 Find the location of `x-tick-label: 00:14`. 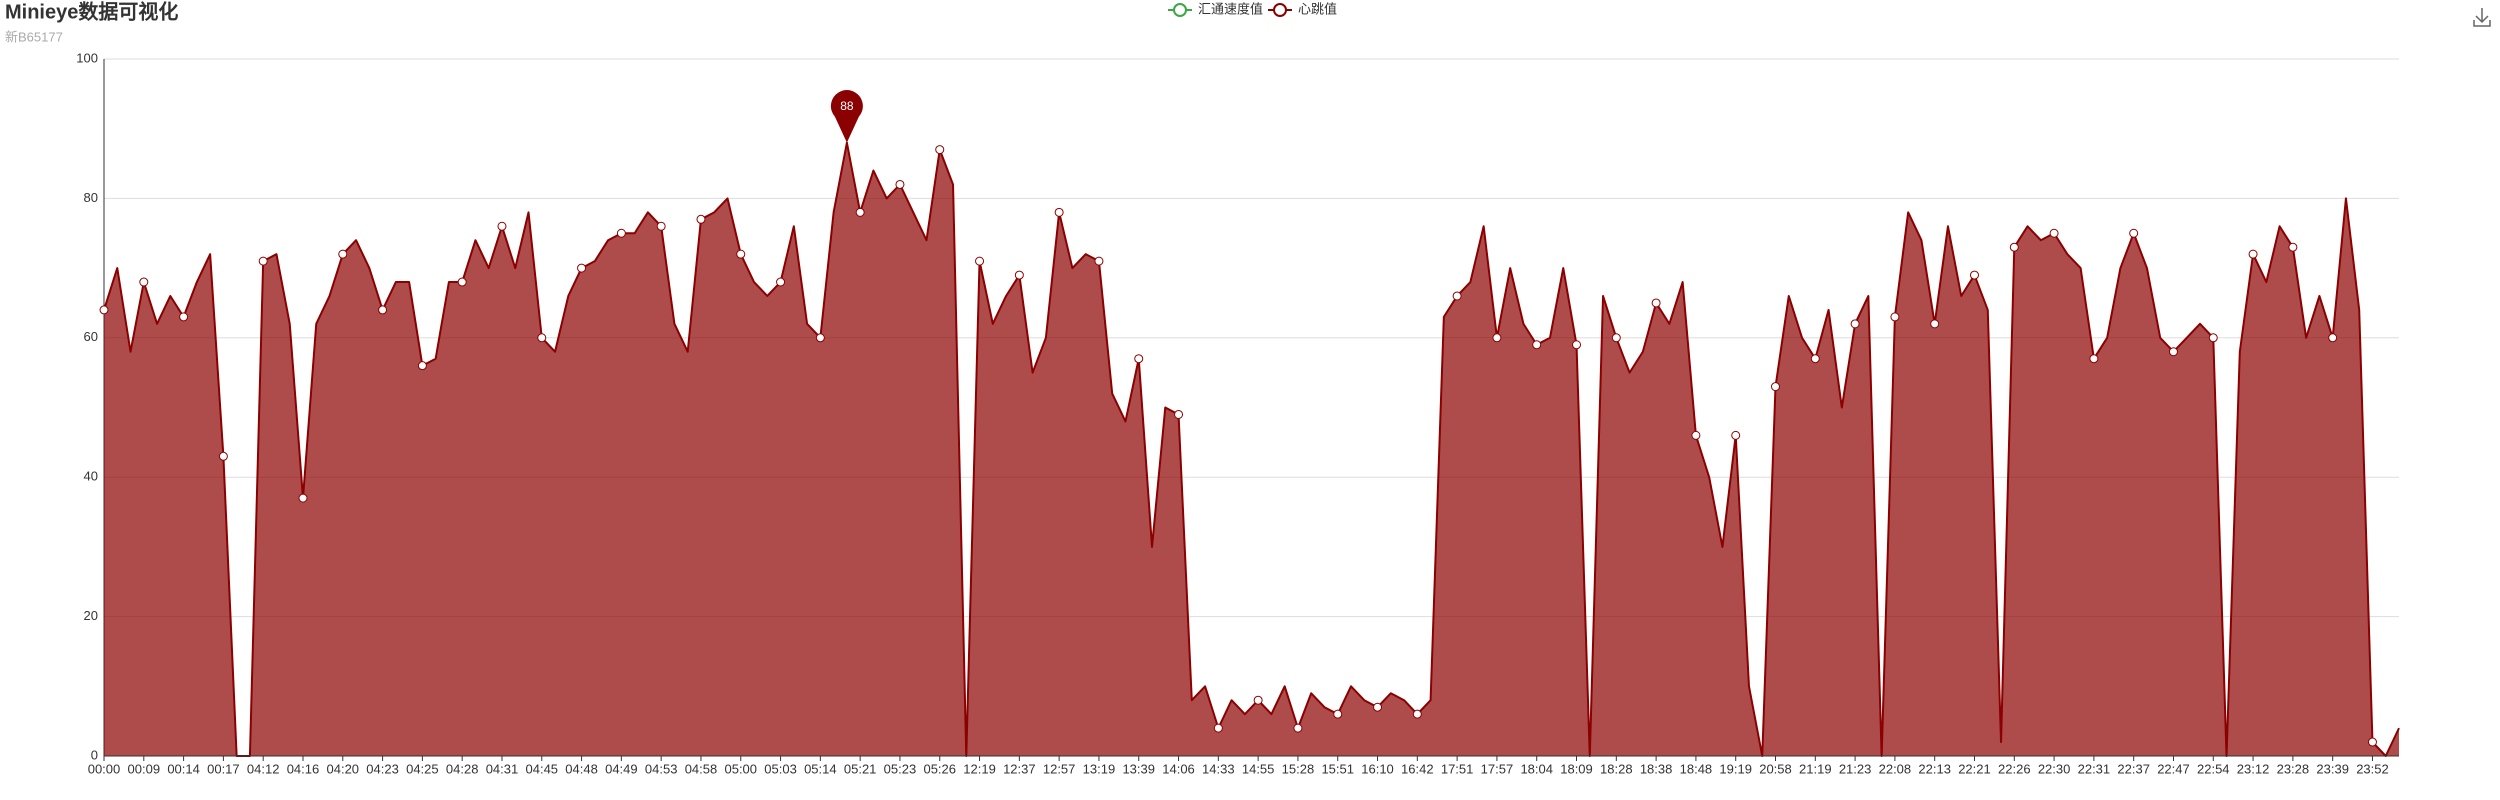

x-tick-label: 00:14 is located at coordinates (183, 768).